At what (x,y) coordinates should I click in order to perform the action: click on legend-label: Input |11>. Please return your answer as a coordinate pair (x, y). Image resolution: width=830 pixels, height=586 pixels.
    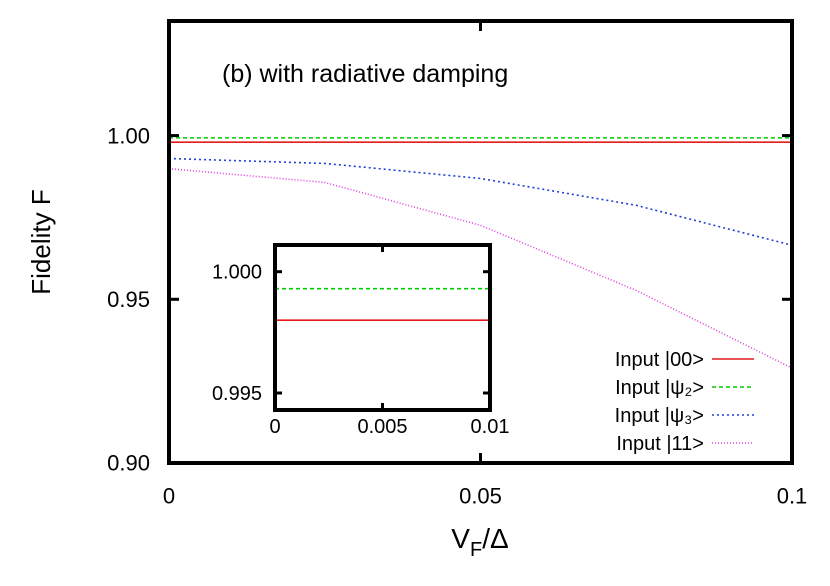
    Looking at the image, I should click on (660, 444).